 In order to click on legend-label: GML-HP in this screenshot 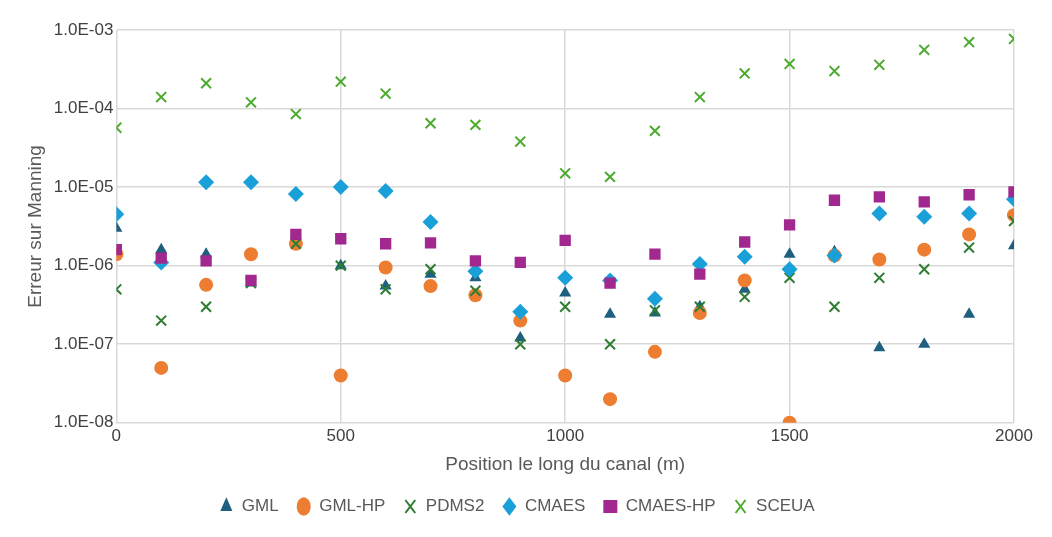, I will do `click(352, 506)`.